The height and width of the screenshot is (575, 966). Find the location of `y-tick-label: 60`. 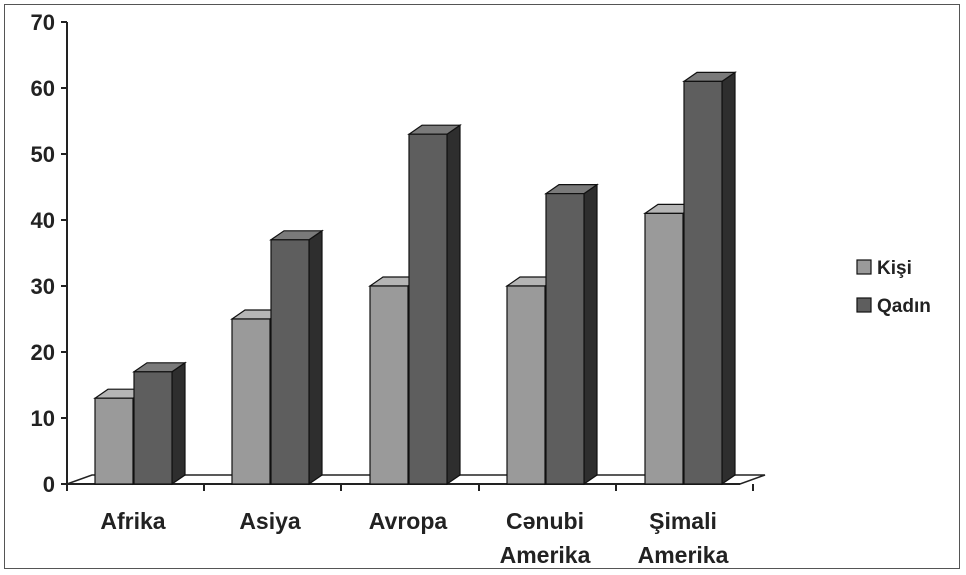

y-tick-label: 60 is located at coordinates (43, 88).